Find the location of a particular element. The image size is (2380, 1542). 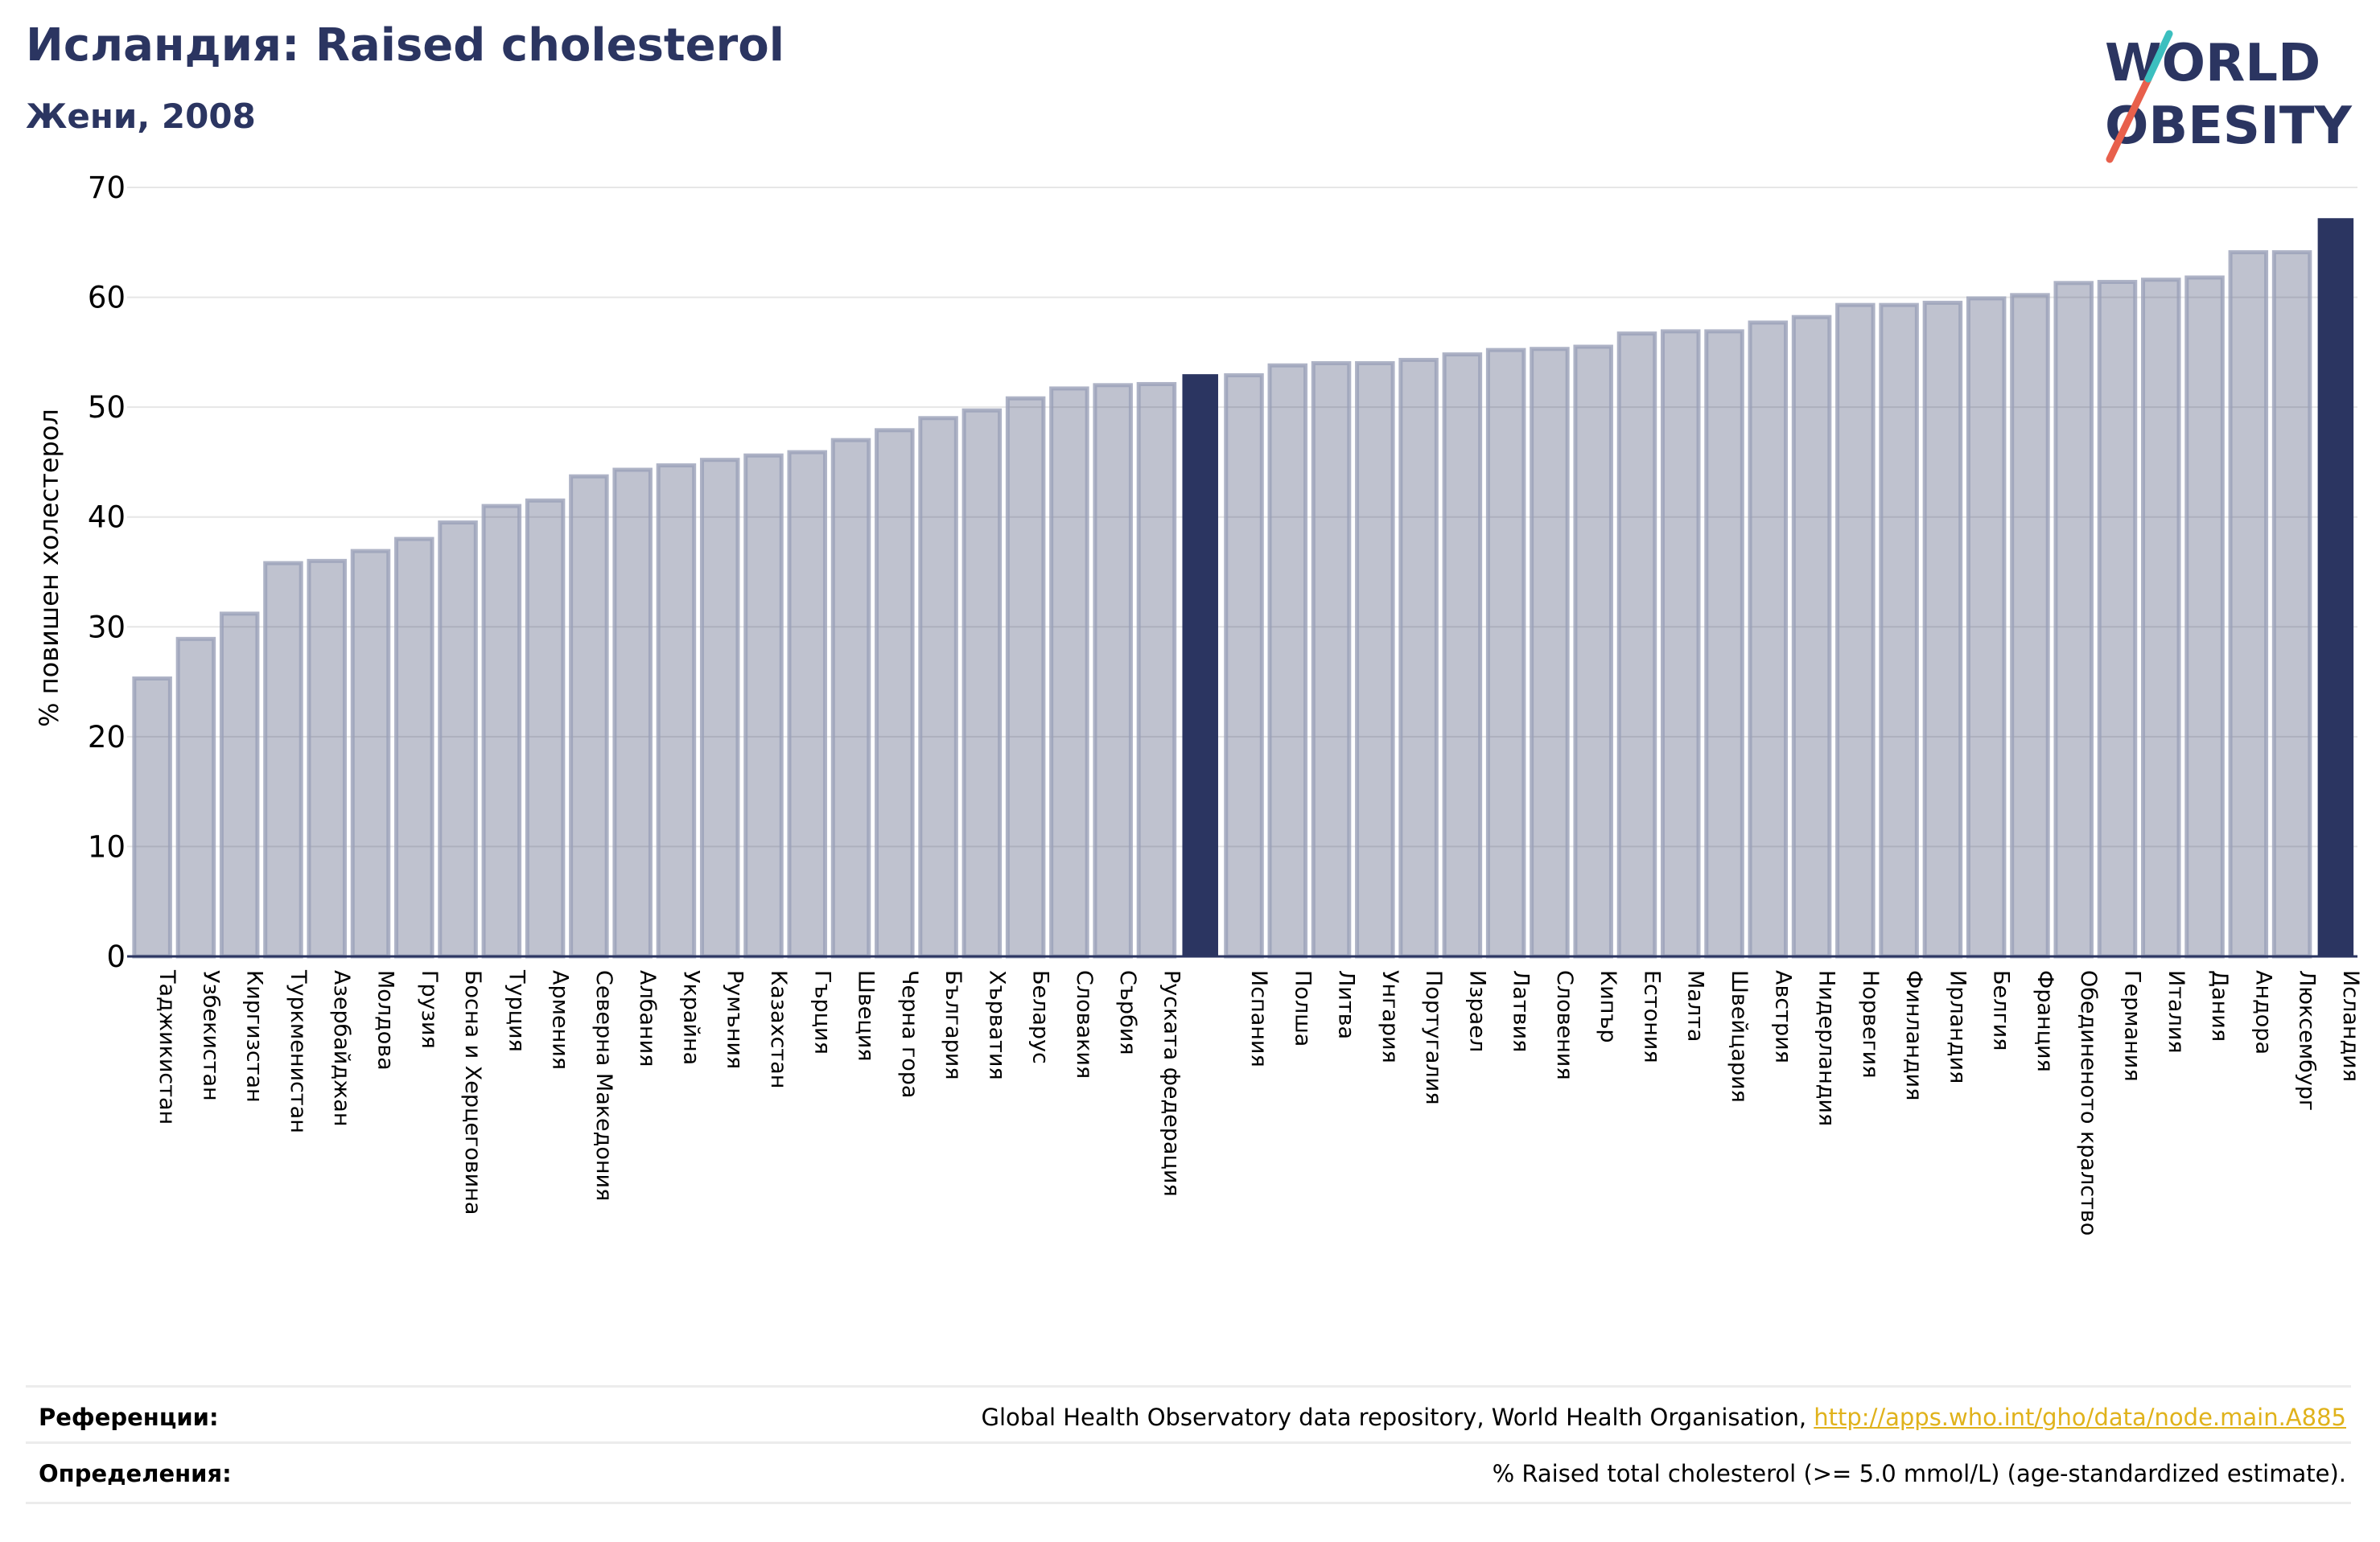

logo-slash-red is located at coordinates (2129, 119).